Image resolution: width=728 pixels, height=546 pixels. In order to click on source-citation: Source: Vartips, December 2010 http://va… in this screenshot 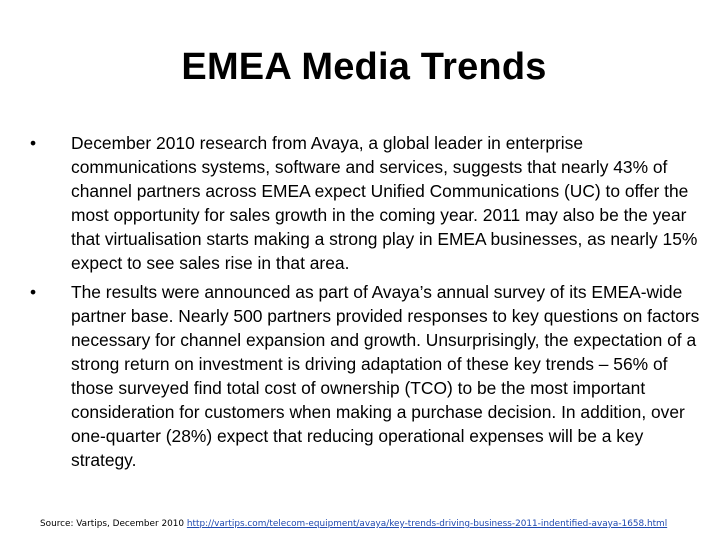, I will do `click(380, 524)`.